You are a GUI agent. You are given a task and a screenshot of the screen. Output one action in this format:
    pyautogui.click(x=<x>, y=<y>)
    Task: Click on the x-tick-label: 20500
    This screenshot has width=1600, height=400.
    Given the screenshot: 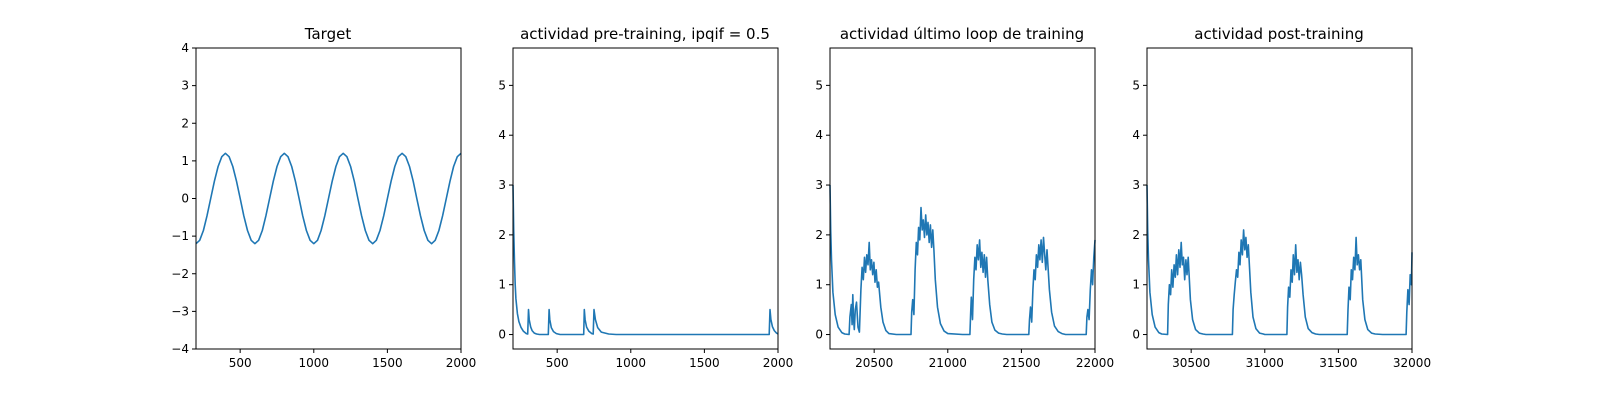 What is the action you would take?
    pyautogui.click(x=874, y=363)
    